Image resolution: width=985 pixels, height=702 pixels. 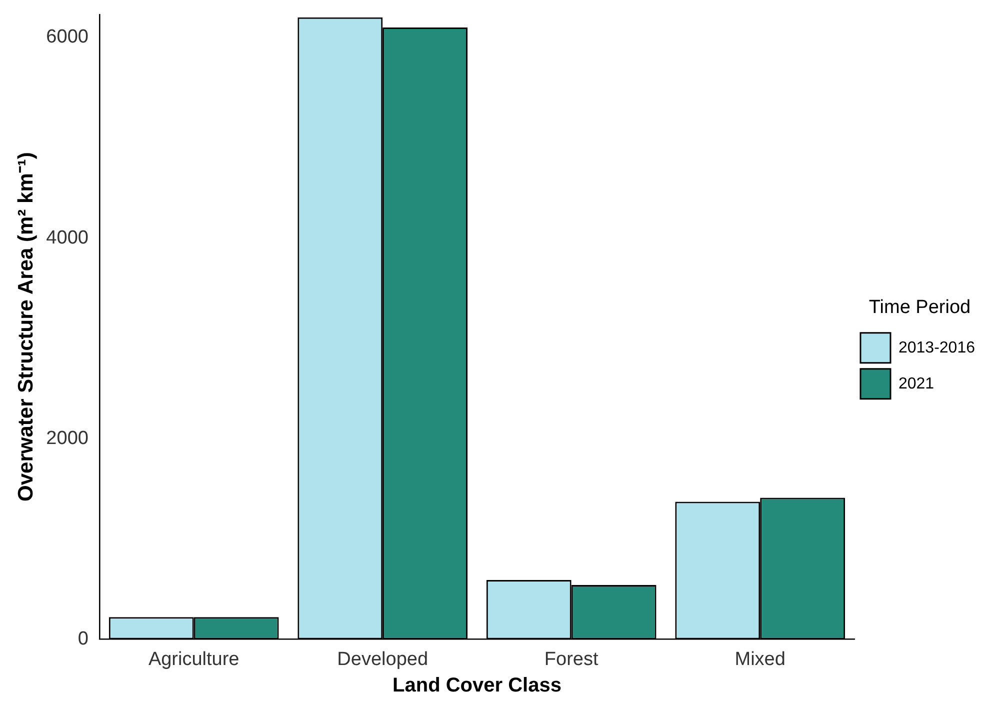 I want to click on y-axis-title: Overwater Structure Area (m² km⁻¹), so click(x=26, y=327).